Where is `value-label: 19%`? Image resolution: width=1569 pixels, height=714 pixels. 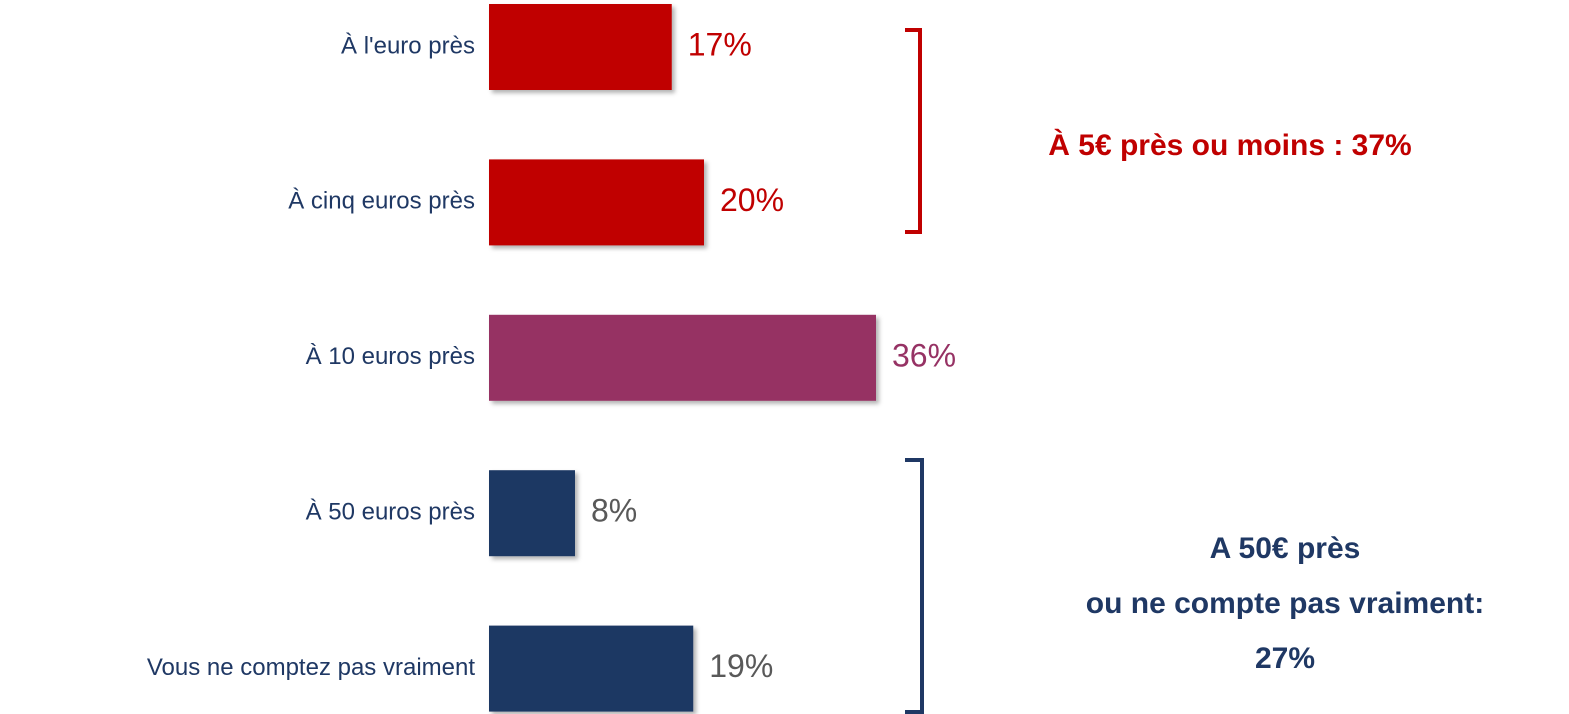 value-label: 19% is located at coordinates (741, 666).